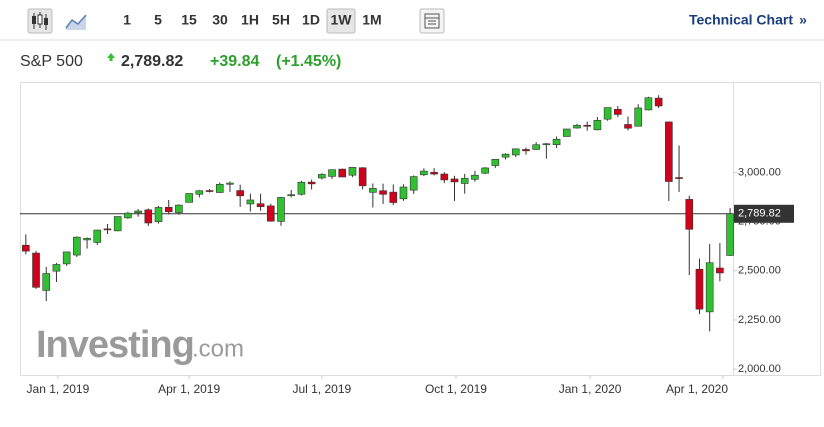 Image resolution: width=824 pixels, height=427 pixels. Describe the element at coordinates (281, 20) in the screenshot. I see `interval-button: 5H` at that location.